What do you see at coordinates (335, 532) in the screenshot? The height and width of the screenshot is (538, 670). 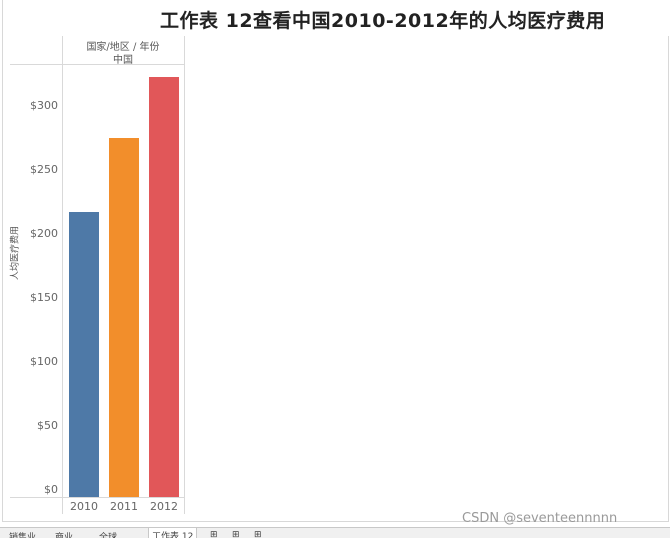 I see `sheet-tab-bar: …销售业 …商业 …全球… 工作表 12 ⊞ ⊞ ⊞` at bounding box center [335, 532].